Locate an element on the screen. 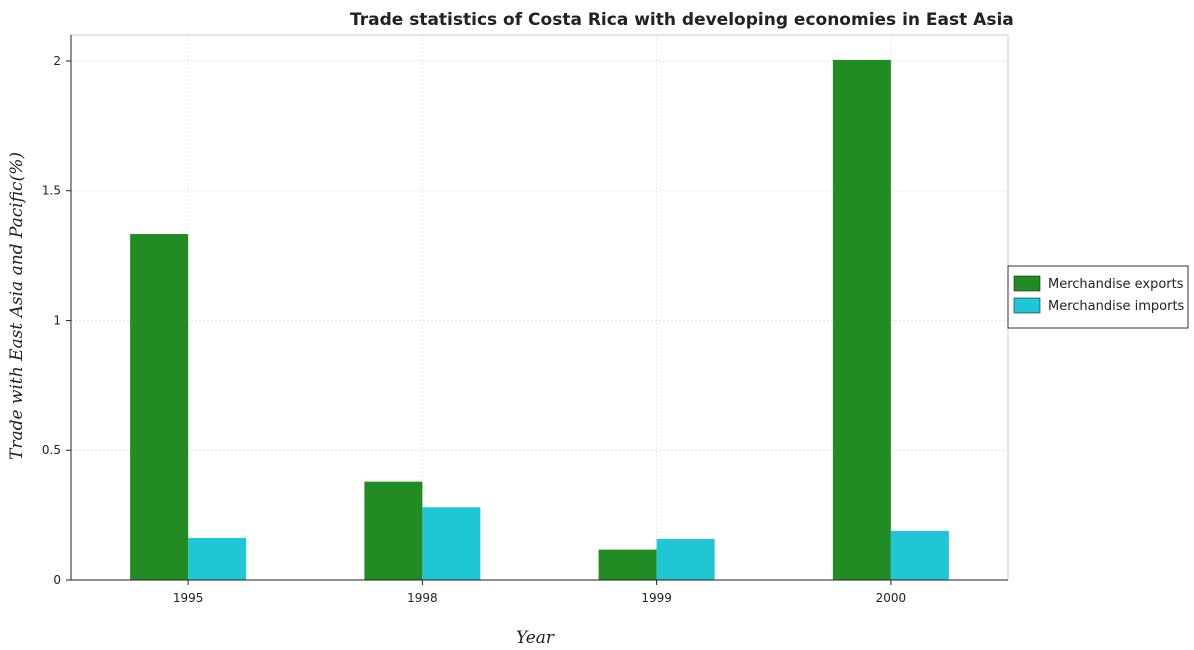  x-tick-label: 2000 is located at coordinates (891, 598).